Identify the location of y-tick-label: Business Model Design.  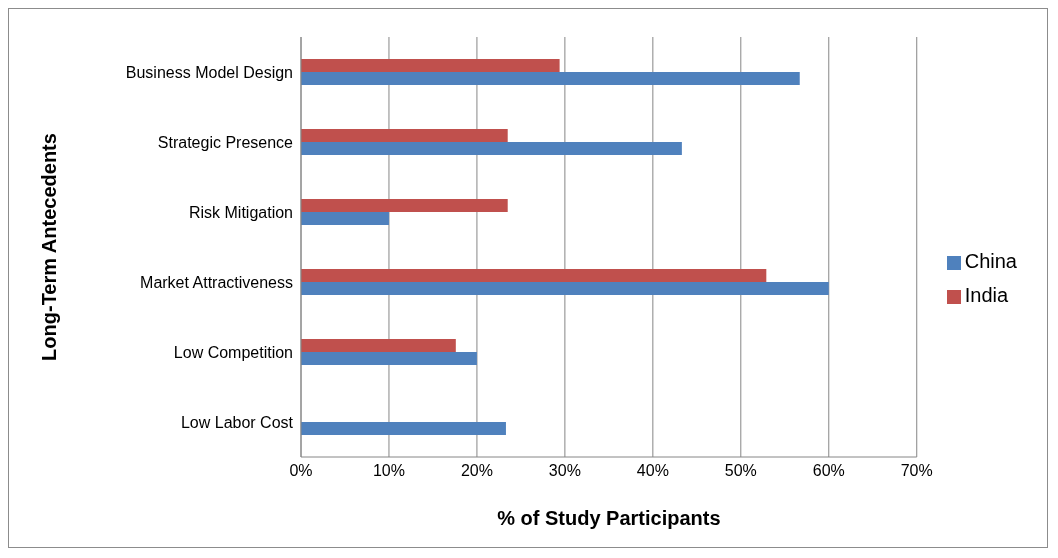
(209, 72).